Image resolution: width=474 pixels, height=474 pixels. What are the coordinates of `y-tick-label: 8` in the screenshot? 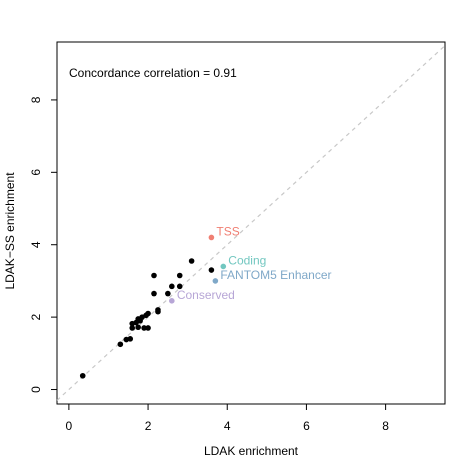 It's located at (36, 99).